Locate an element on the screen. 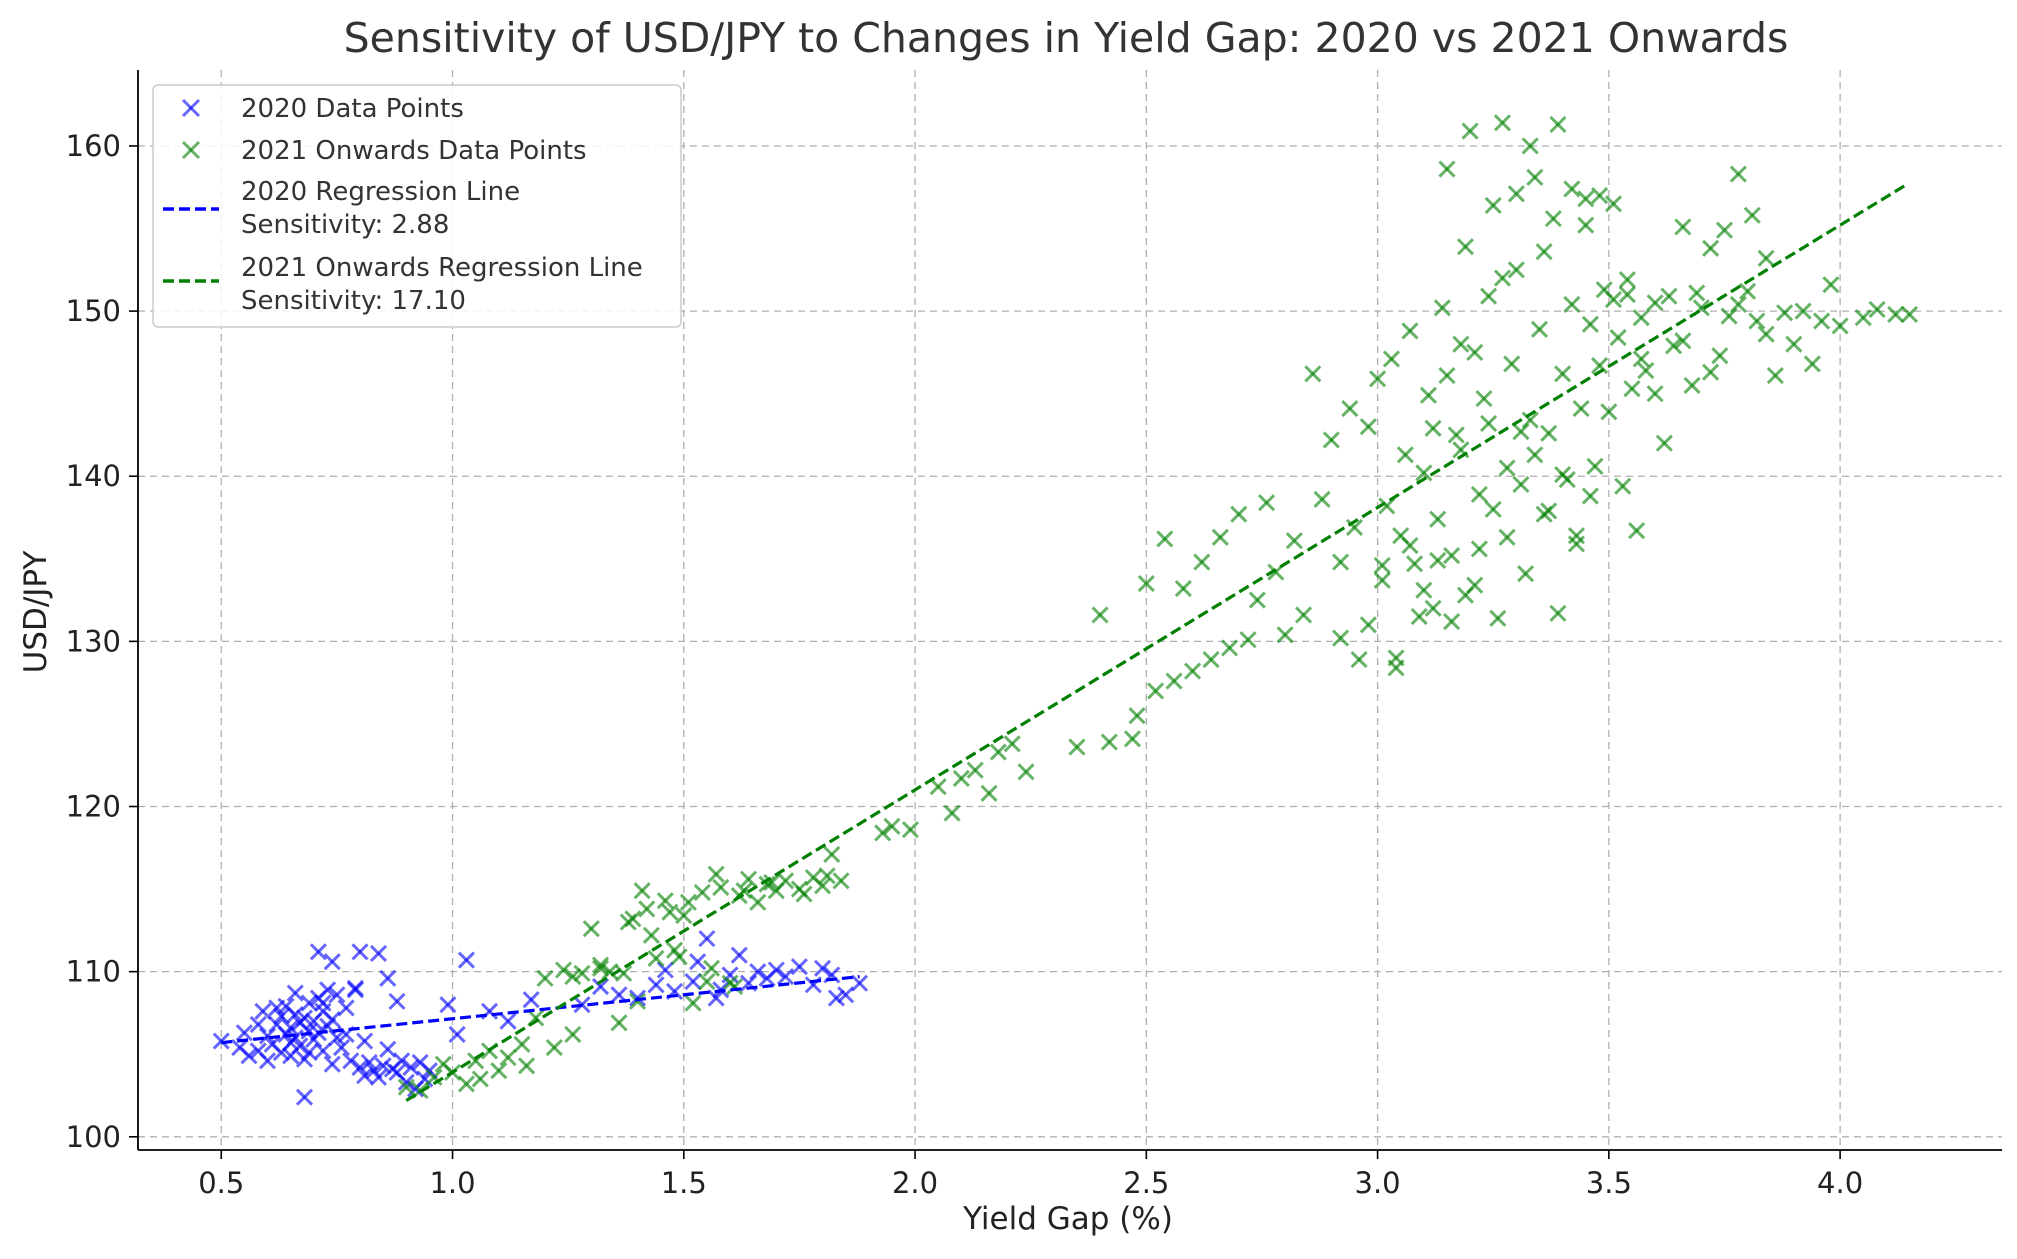  legend-box is located at coordinates (417, 206).